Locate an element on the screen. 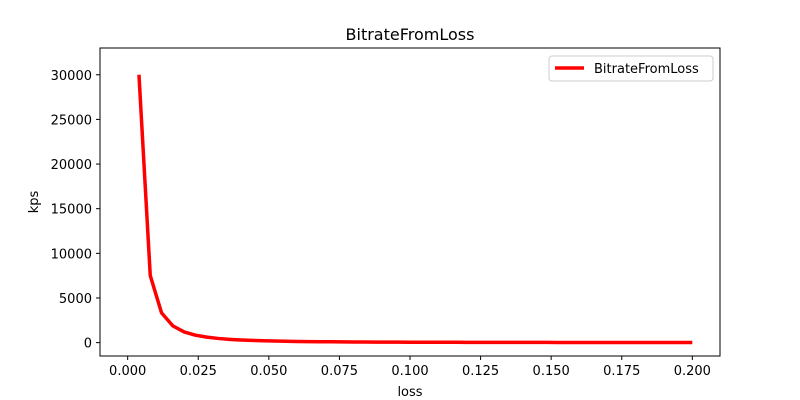  y-tick-label: 10000 is located at coordinates (71, 254).